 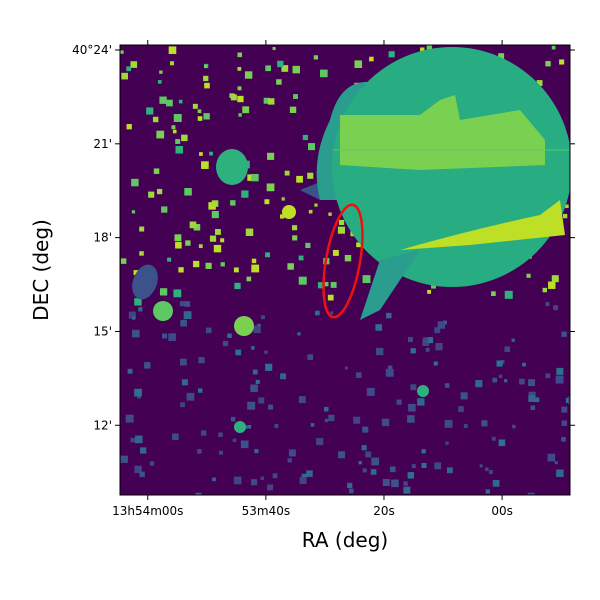 What do you see at coordinates (384, 511) in the screenshot?
I see `x-tick-label: 20s` at bounding box center [384, 511].